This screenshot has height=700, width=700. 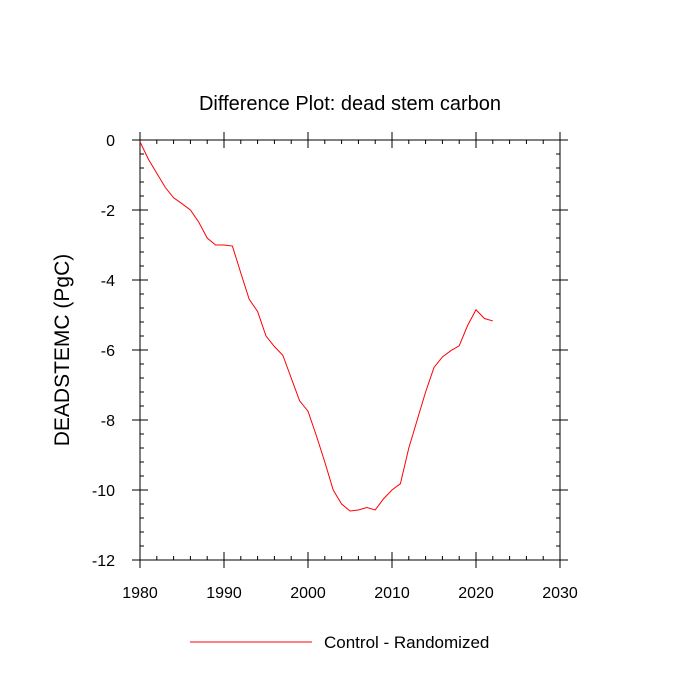 I want to click on x-tick-label: 2010, so click(x=392, y=593).